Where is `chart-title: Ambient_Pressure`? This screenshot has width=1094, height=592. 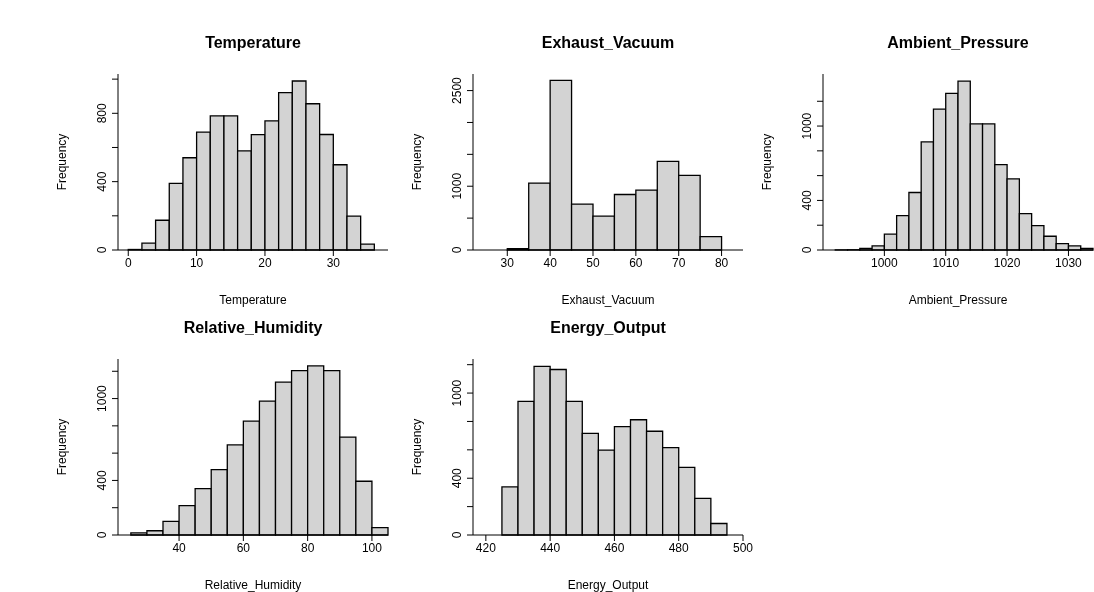 chart-title: Ambient_Pressure is located at coordinates (958, 42).